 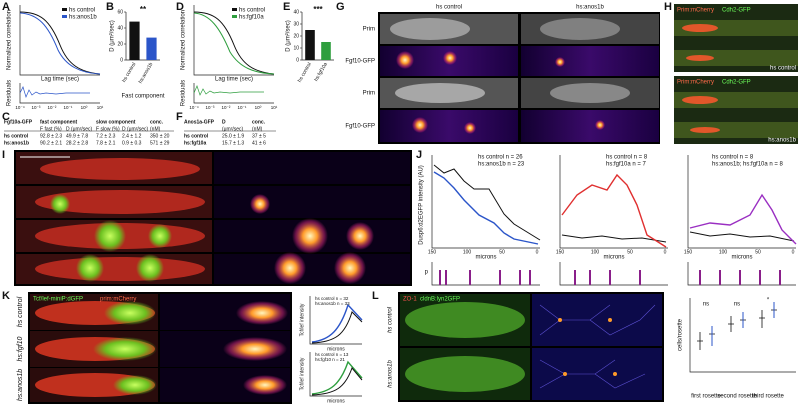 I want to click on p-values, so click(x=610, y=277).